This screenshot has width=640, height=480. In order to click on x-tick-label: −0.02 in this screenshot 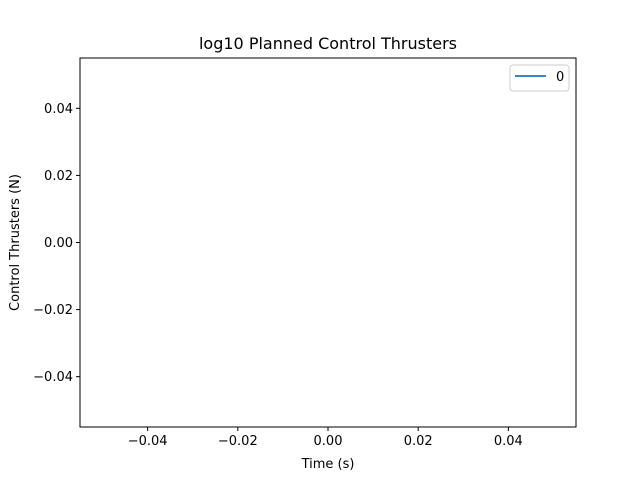, I will do `click(238, 441)`.